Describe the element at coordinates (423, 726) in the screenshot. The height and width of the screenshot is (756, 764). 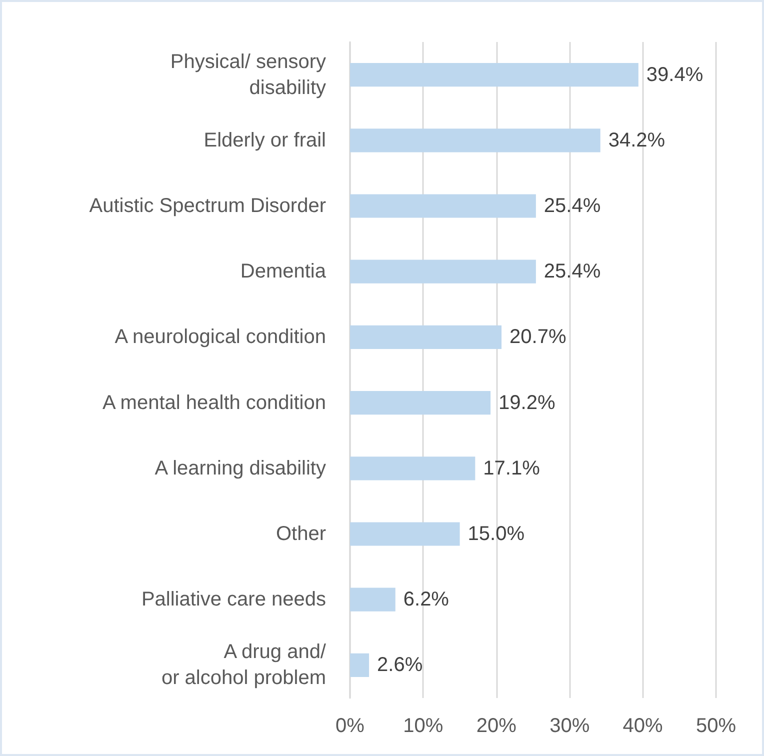
I see `x-tick-label: 10%` at that location.